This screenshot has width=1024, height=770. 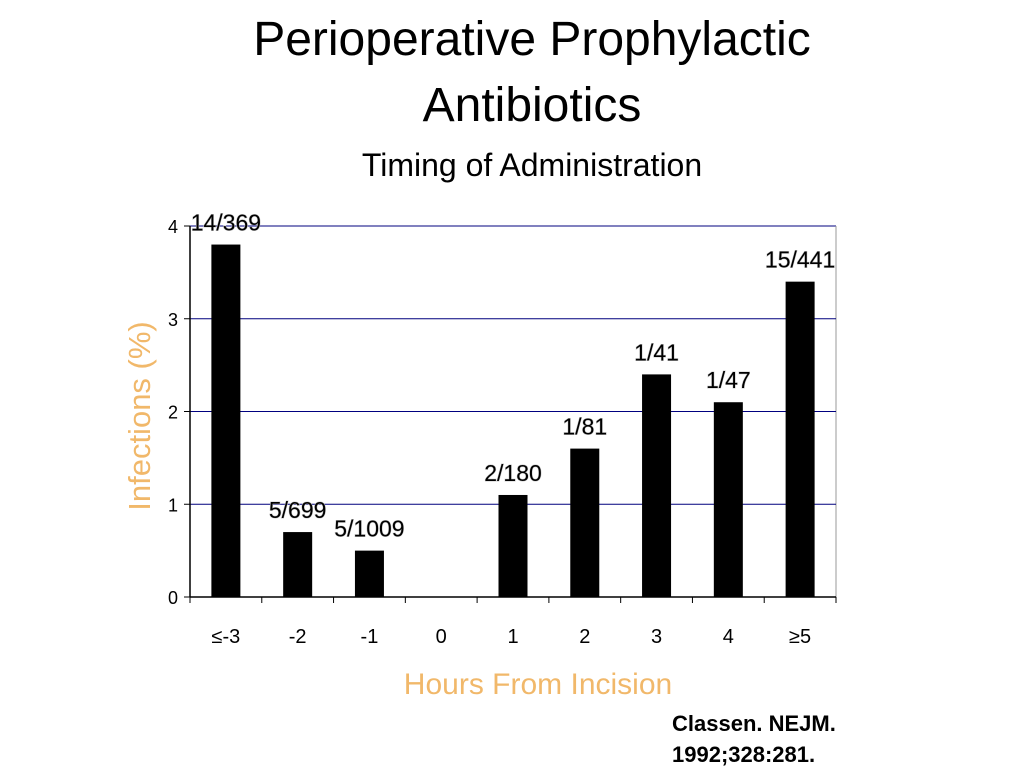 What do you see at coordinates (656, 352) in the screenshot?
I see `data-label: 1/41` at bounding box center [656, 352].